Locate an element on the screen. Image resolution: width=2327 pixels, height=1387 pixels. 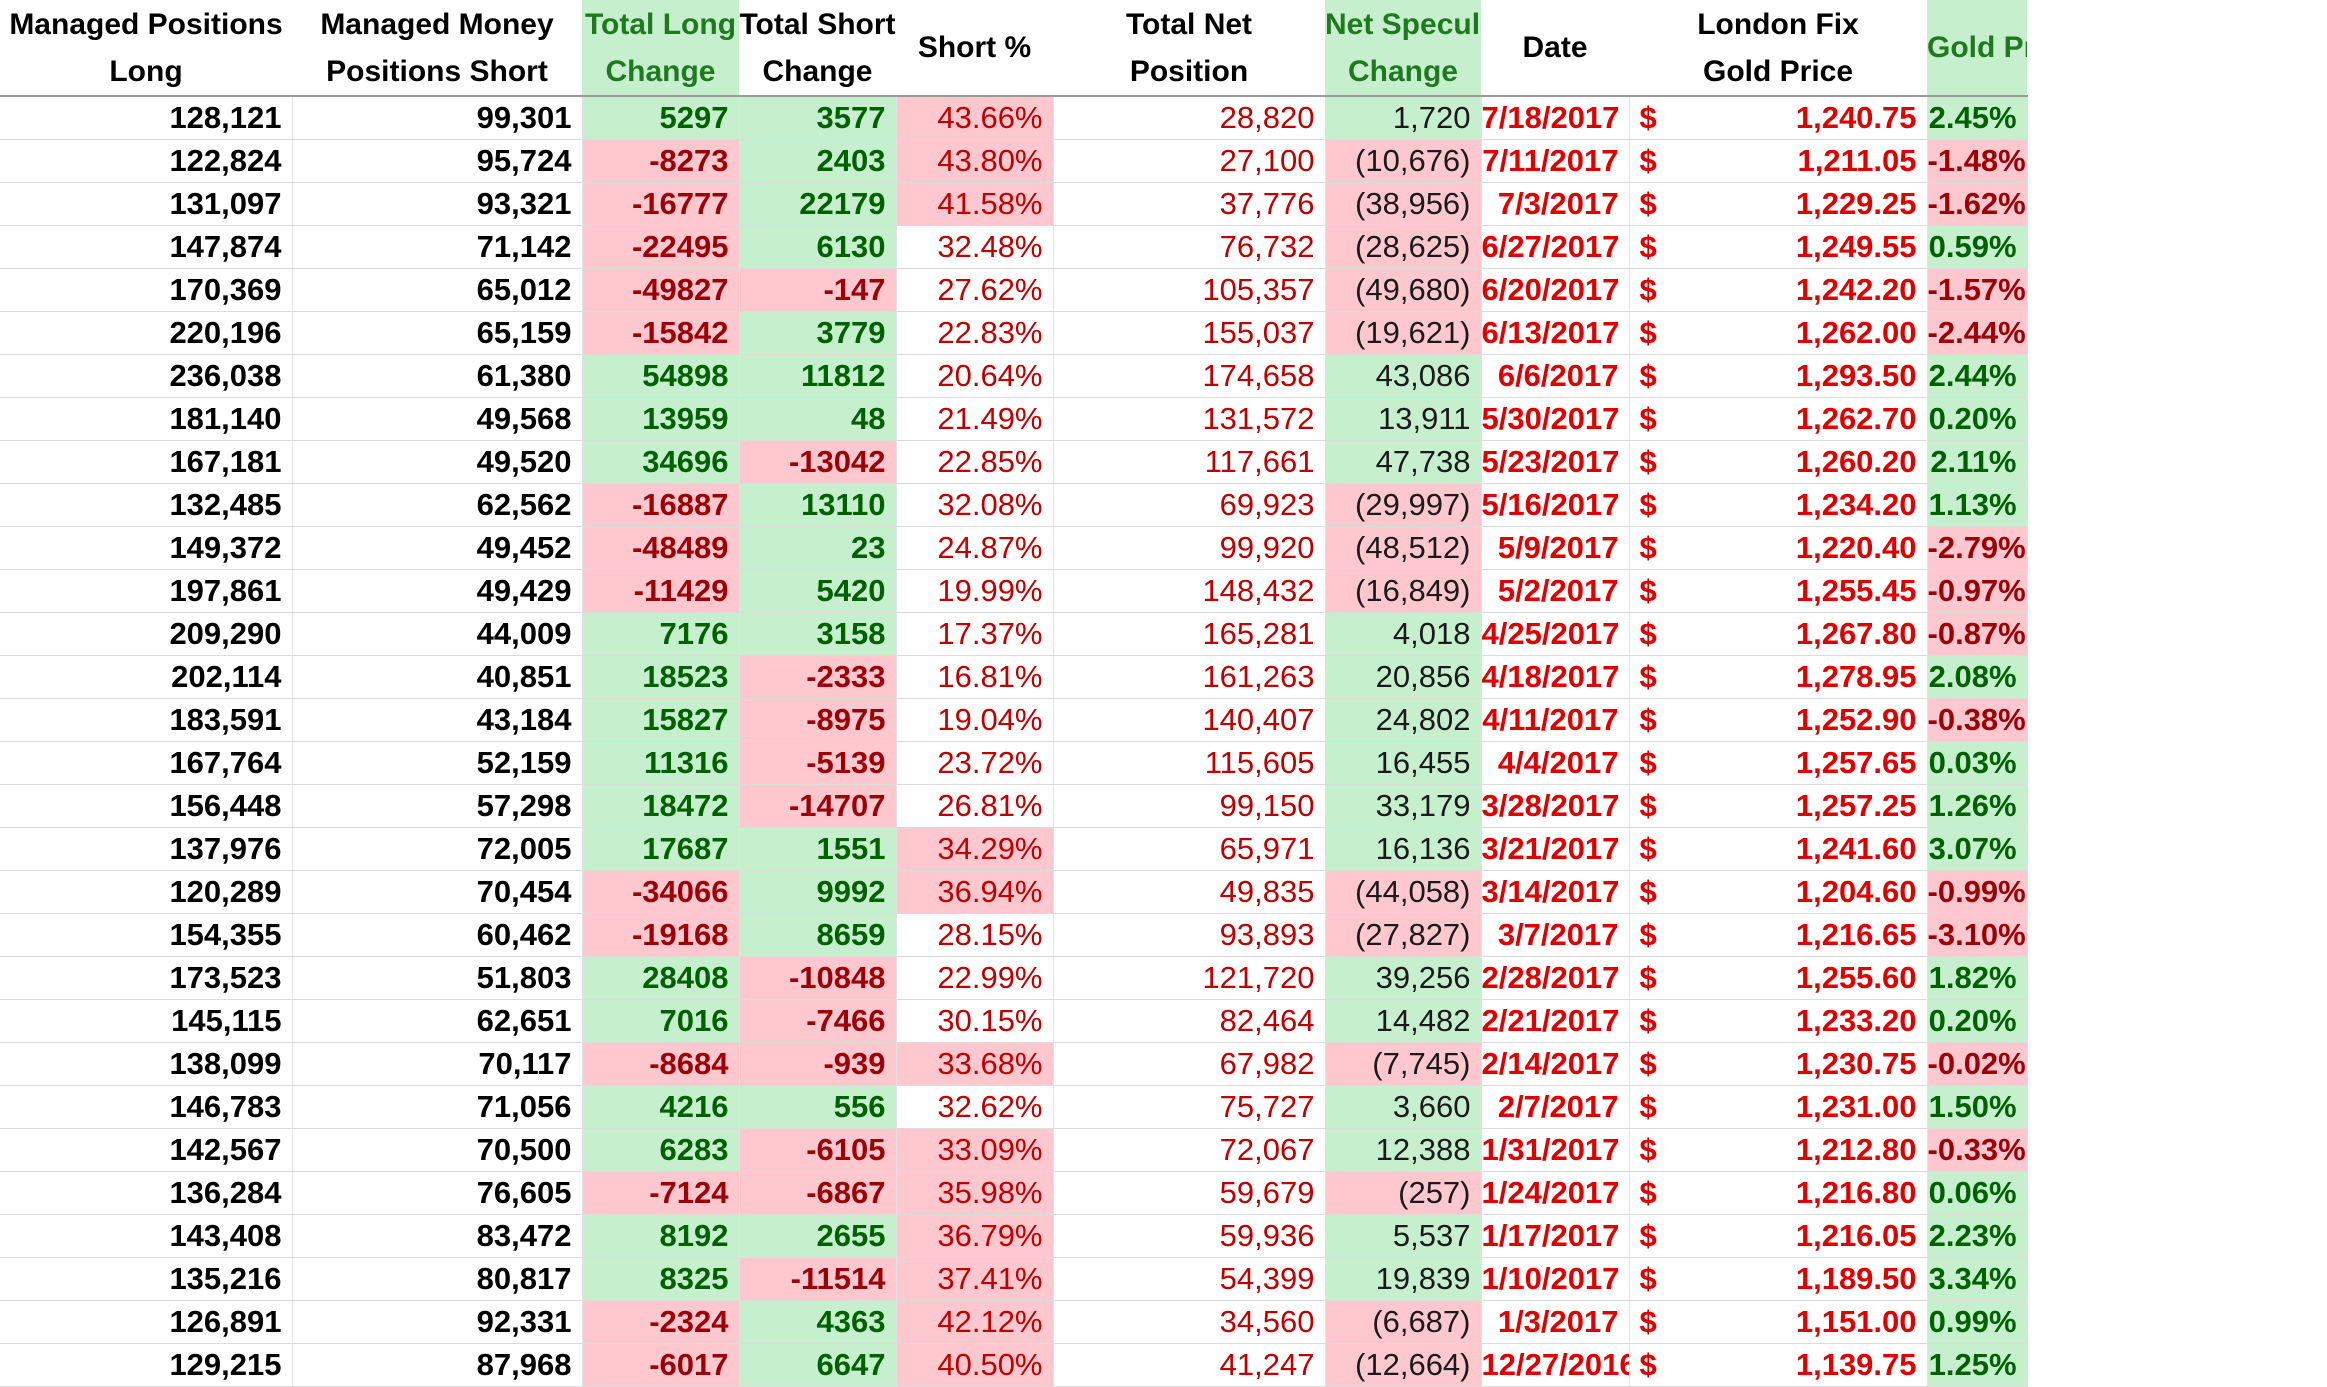
cell-gold-price: 1,230.75 is located at coordinates (1843, 1064).